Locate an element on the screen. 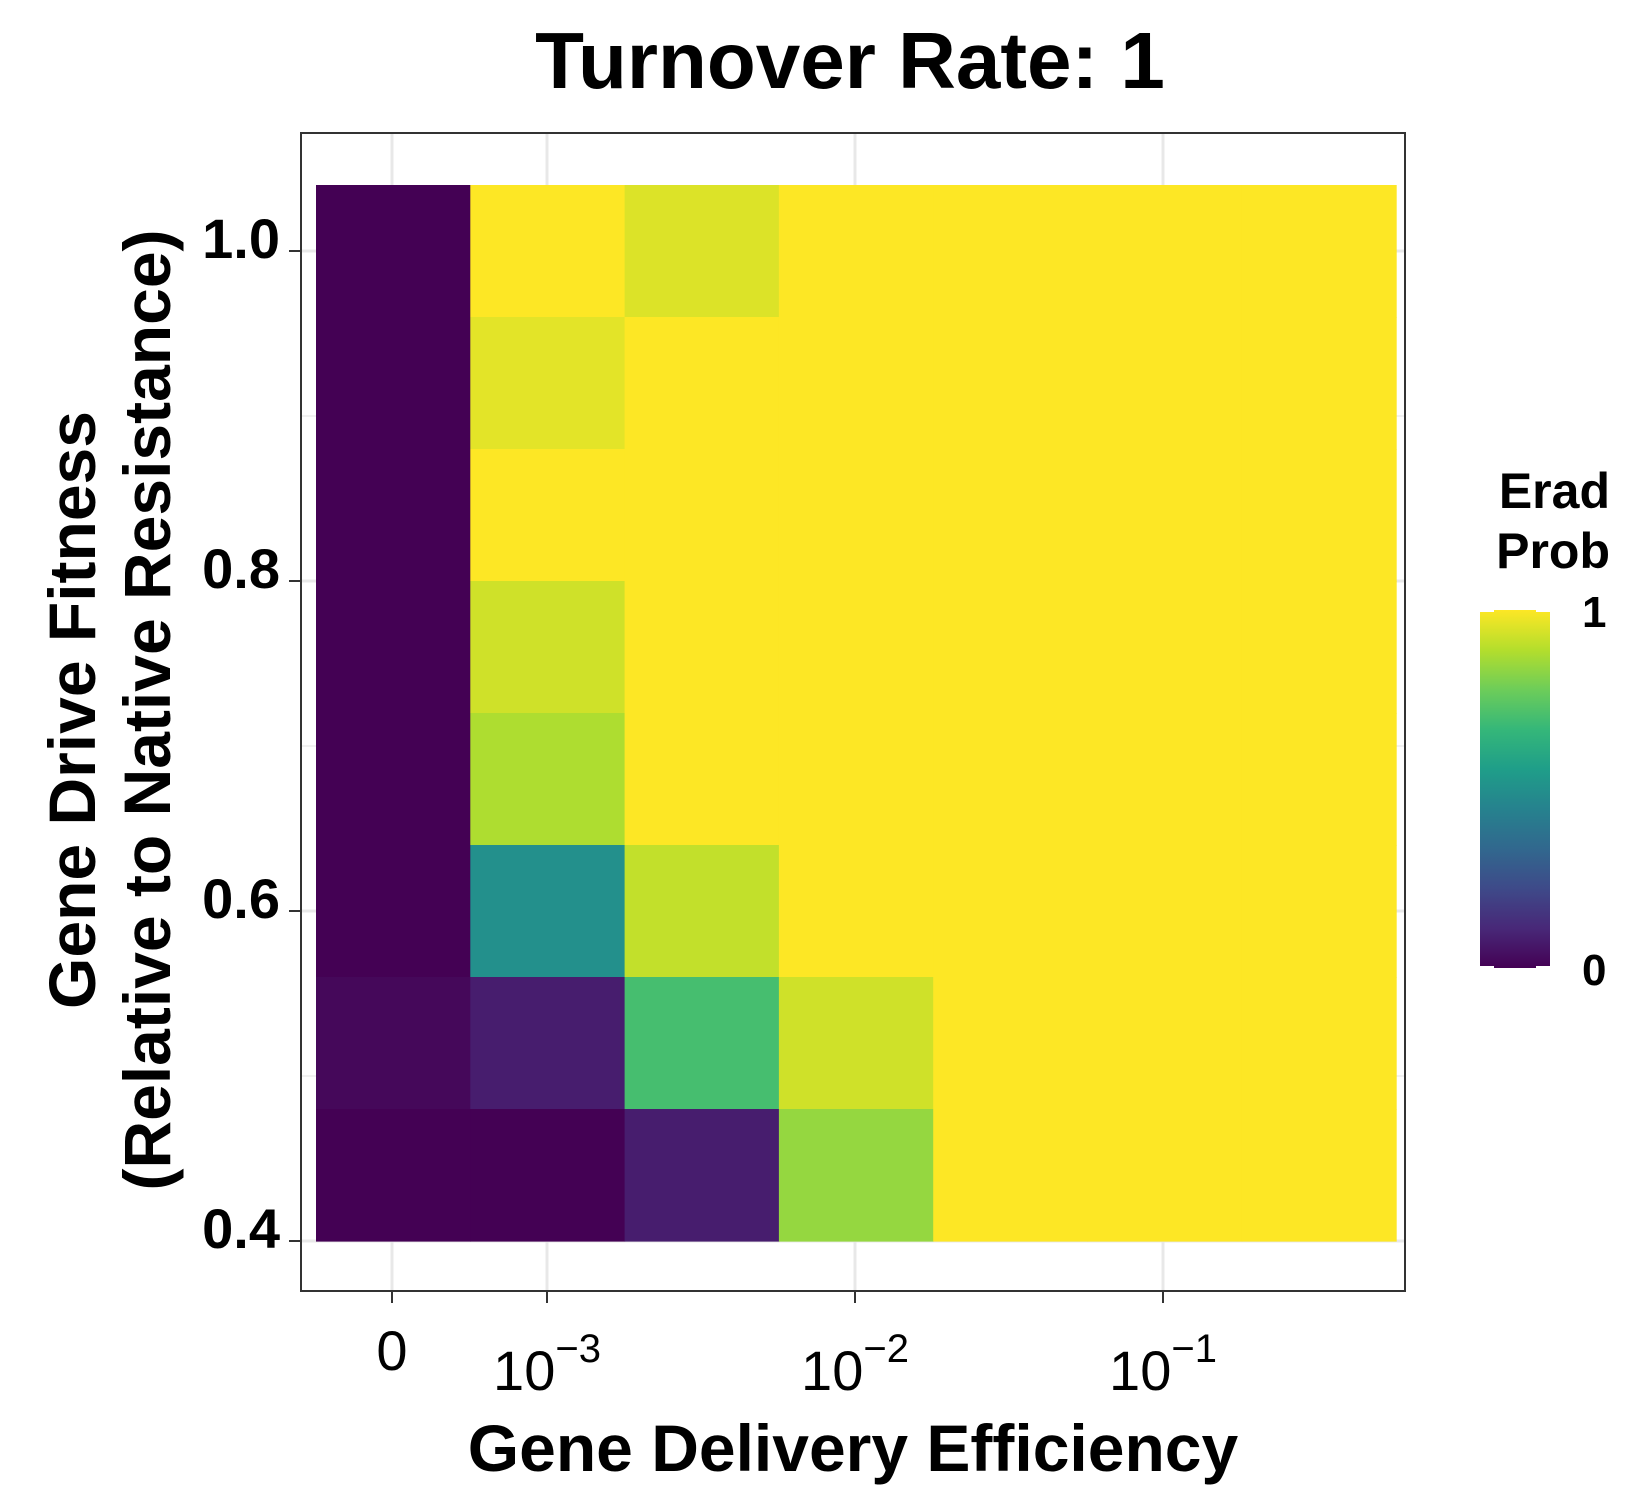 The image size is (1650, 1500). chart-title: Turnover Rate: 1 is located at coordinates (850, 60).